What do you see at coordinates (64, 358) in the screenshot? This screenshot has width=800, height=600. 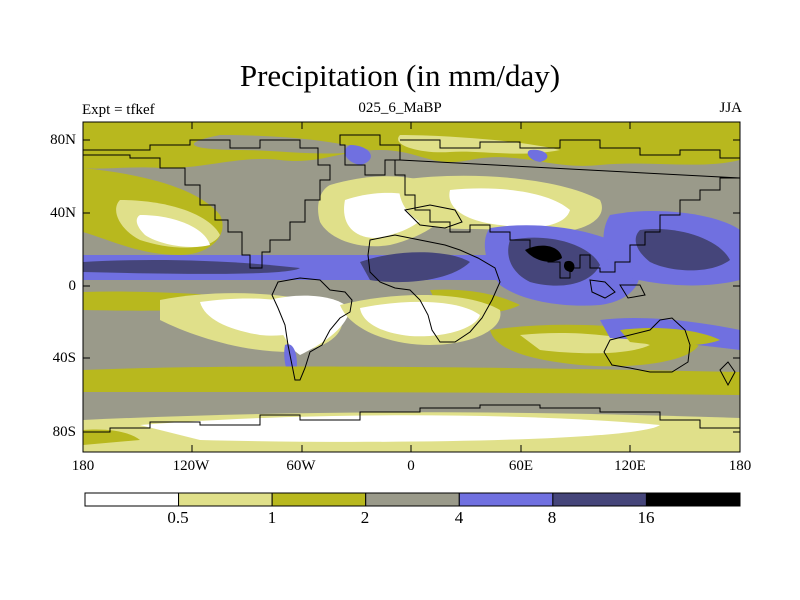 I see `lat-tick-label: 40S` at bounding box center [64, 358].